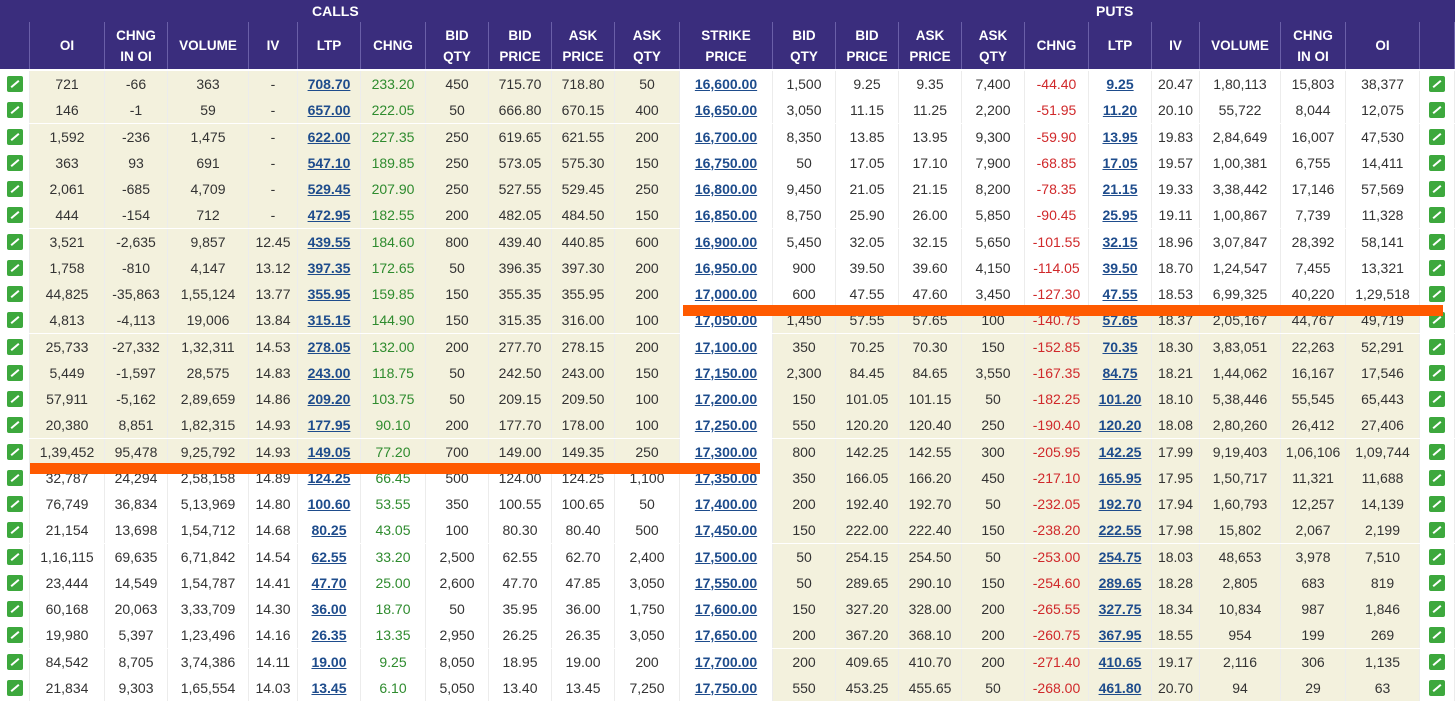 This screenshot has width=1455, height=715. I want to click on strike-price-link: 17,200.00, so click(726, 399).